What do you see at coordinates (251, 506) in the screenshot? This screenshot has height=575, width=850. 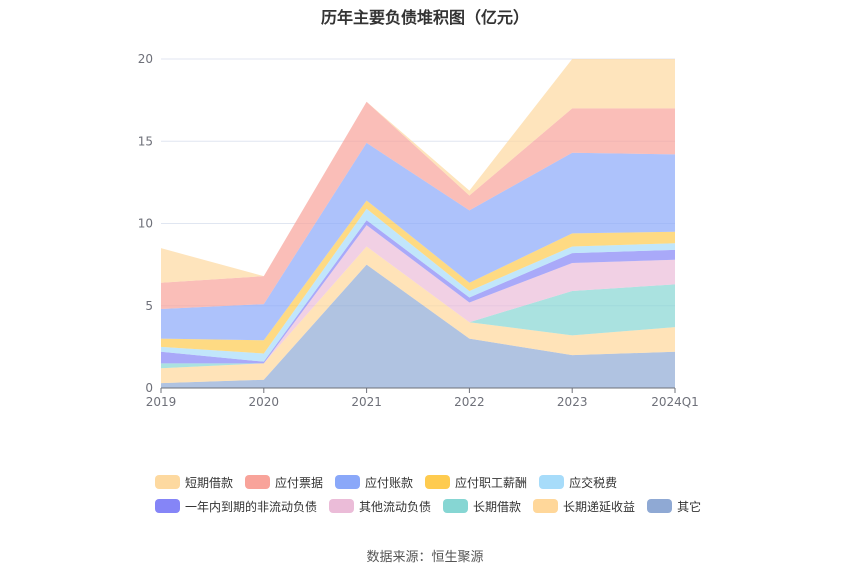 I see `legend-label: 一年内到期的非流动负债` at bounding box center [251, 506].